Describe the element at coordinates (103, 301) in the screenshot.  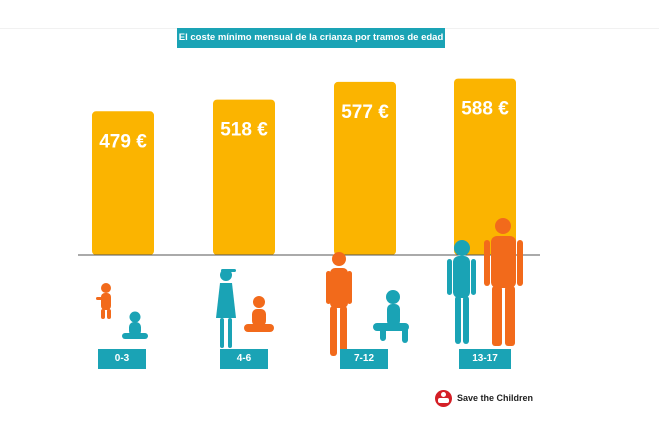
I see `toddler-silhouette-icon` at that location.